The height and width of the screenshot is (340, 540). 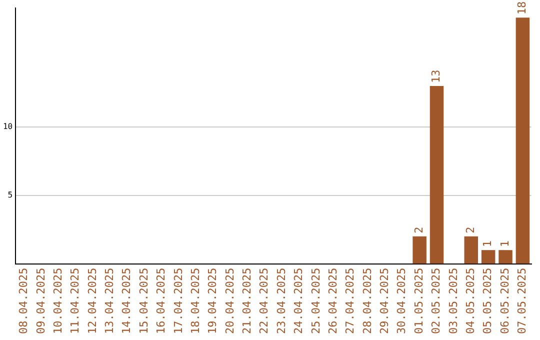 What do you see at coordinates (436, 301) in the screenshot?
I see `x-tick-label: 02.05.2025` at bounding box center [436, 301].